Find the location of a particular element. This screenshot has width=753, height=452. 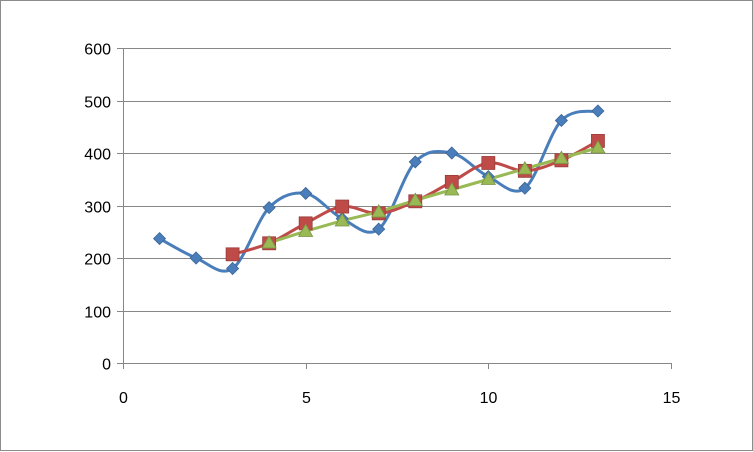

y-tick-label: 600 is located at coordinates (97, 50).